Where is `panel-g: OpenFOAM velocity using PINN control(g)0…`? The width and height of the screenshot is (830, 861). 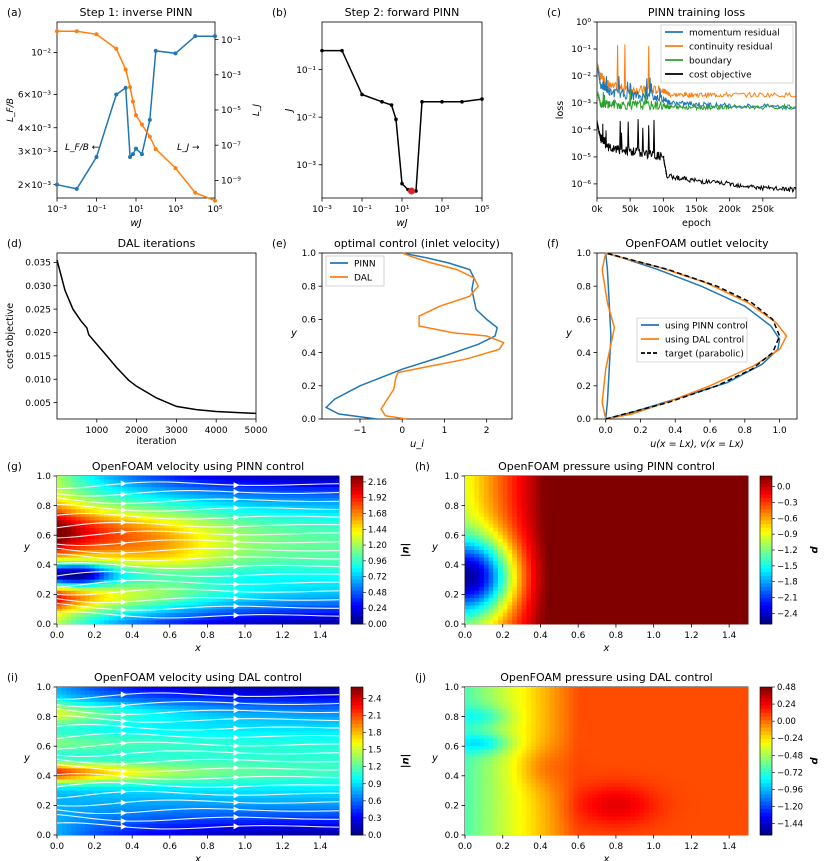 panel-g: OpenFOAM velocity using PINN control(g)0… is located at coordinates (209, 557).